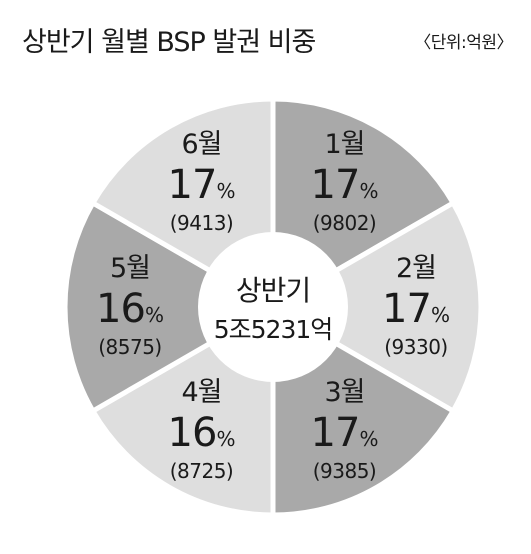 This screenshot has width=531, height=554. I want to click on slice-month-label: 2월, so click(416, 268).